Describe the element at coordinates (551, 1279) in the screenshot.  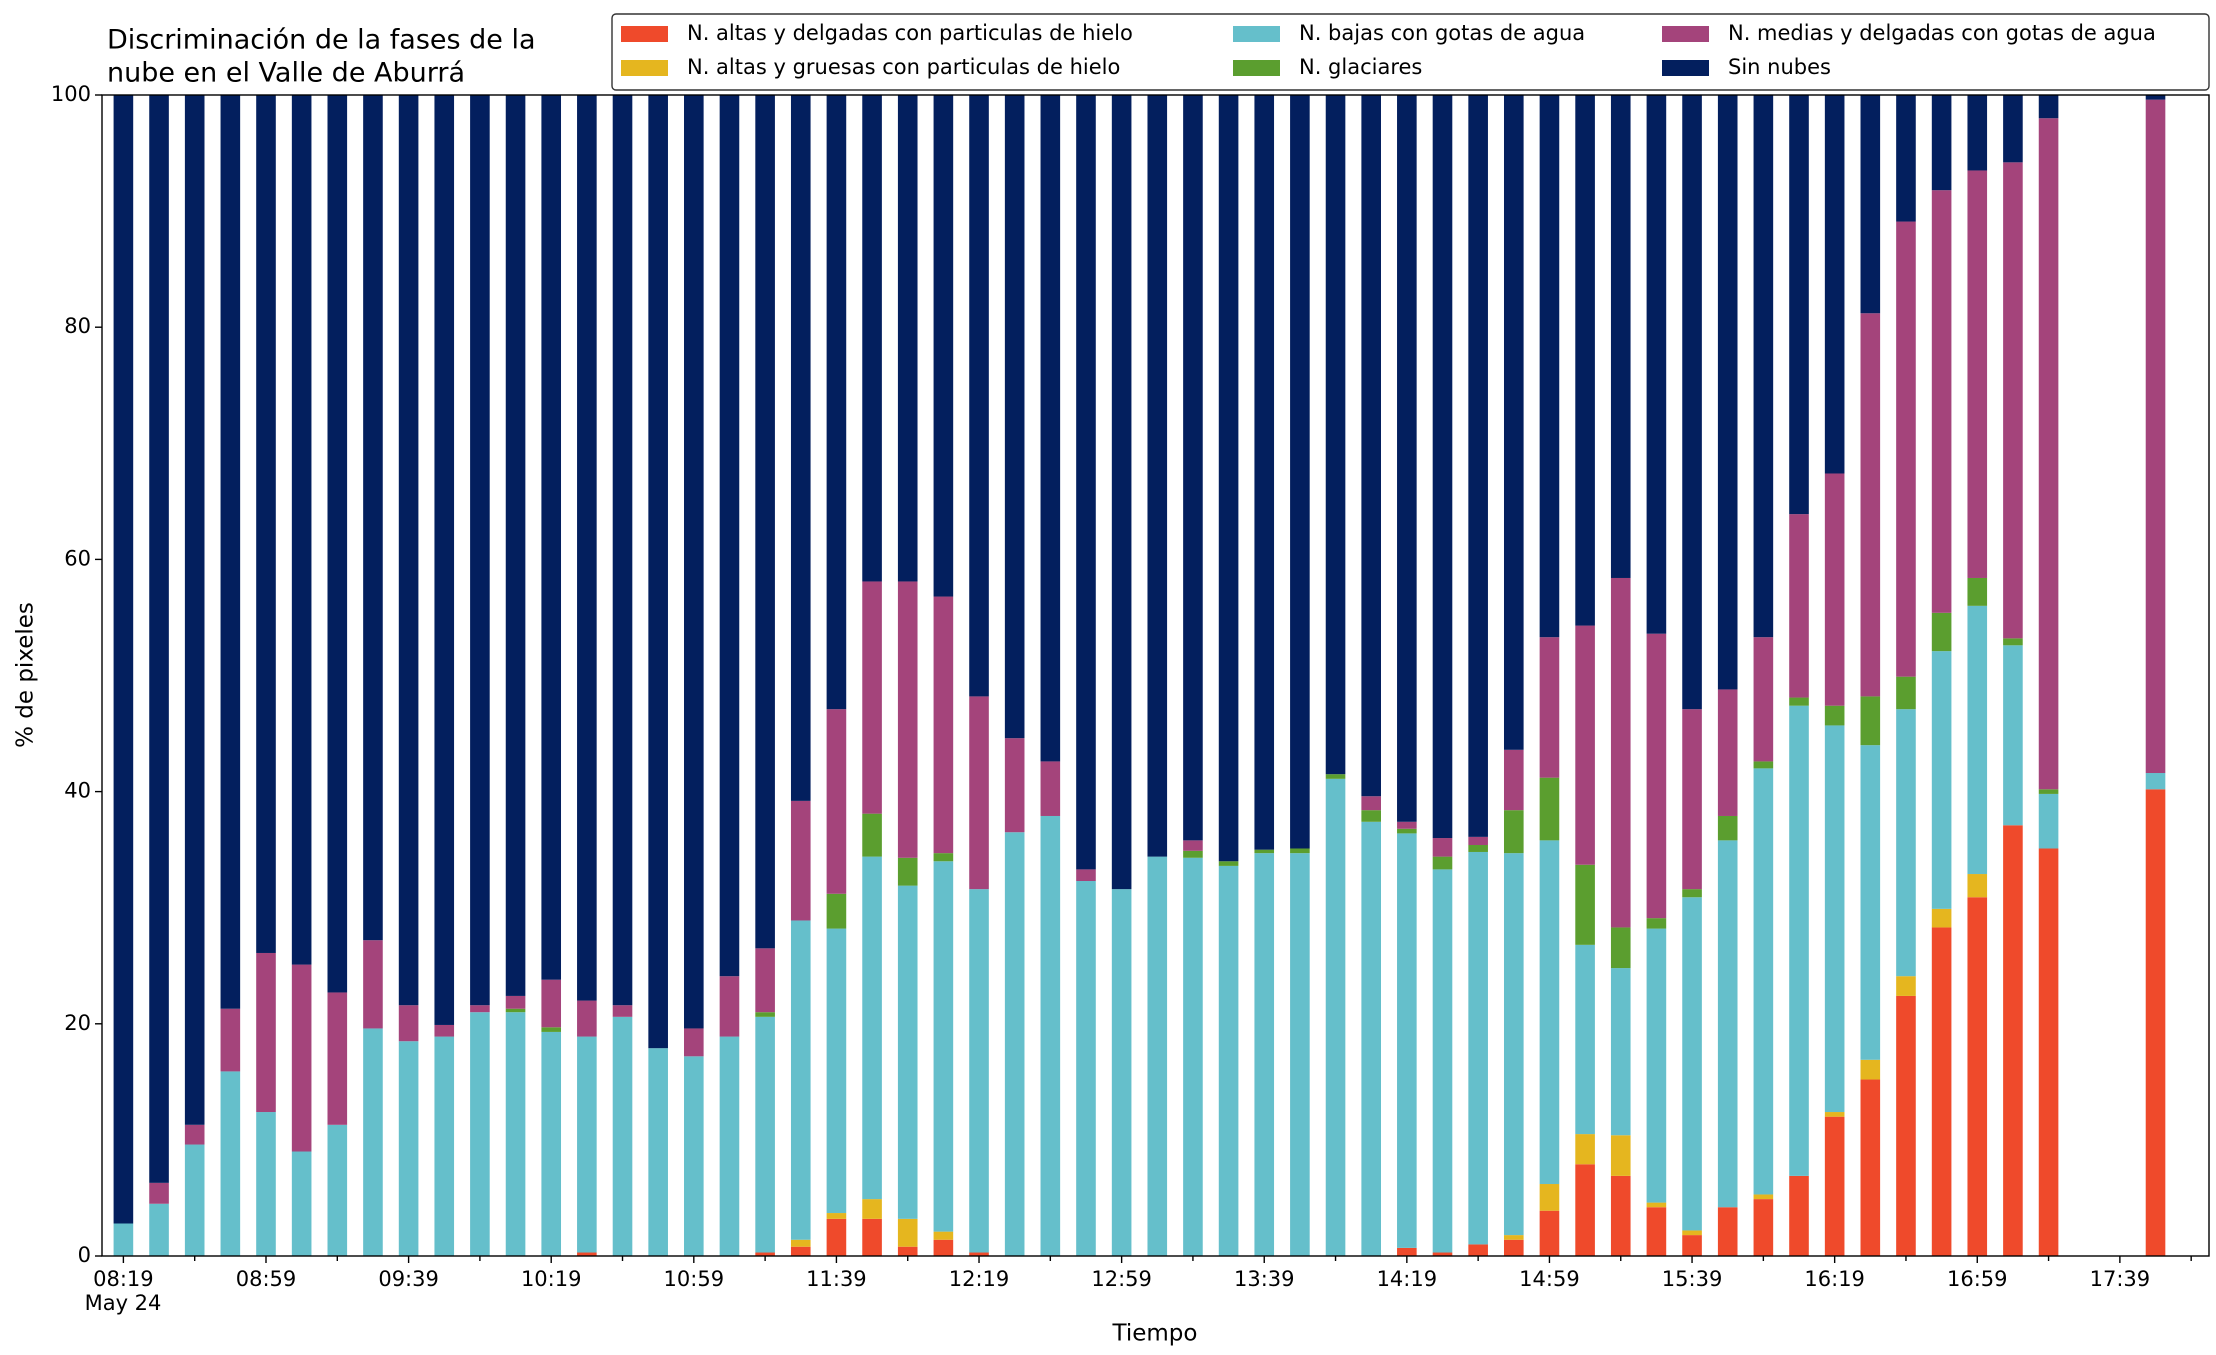
I see `x-tick-label: 10:19` at that location.